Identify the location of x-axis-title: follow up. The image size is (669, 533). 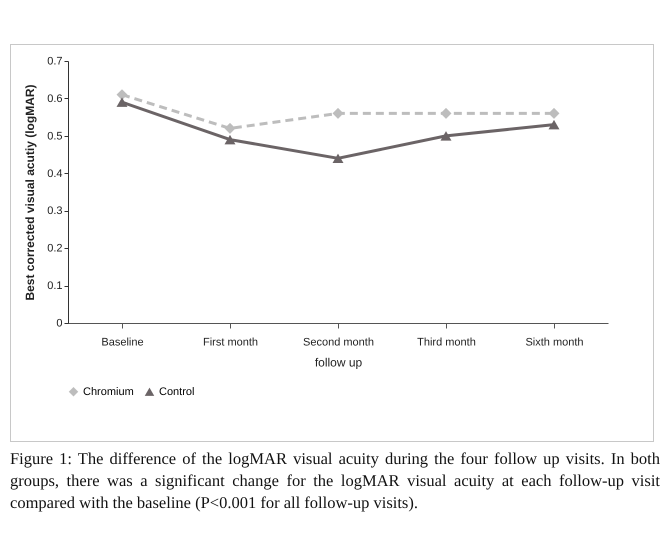
(338, 363).